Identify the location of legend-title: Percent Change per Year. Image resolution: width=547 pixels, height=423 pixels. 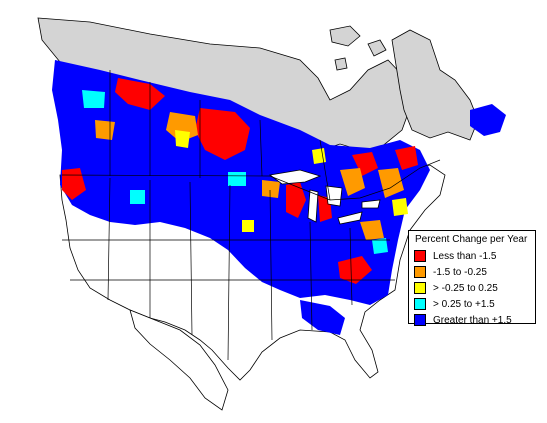
(471, 239).